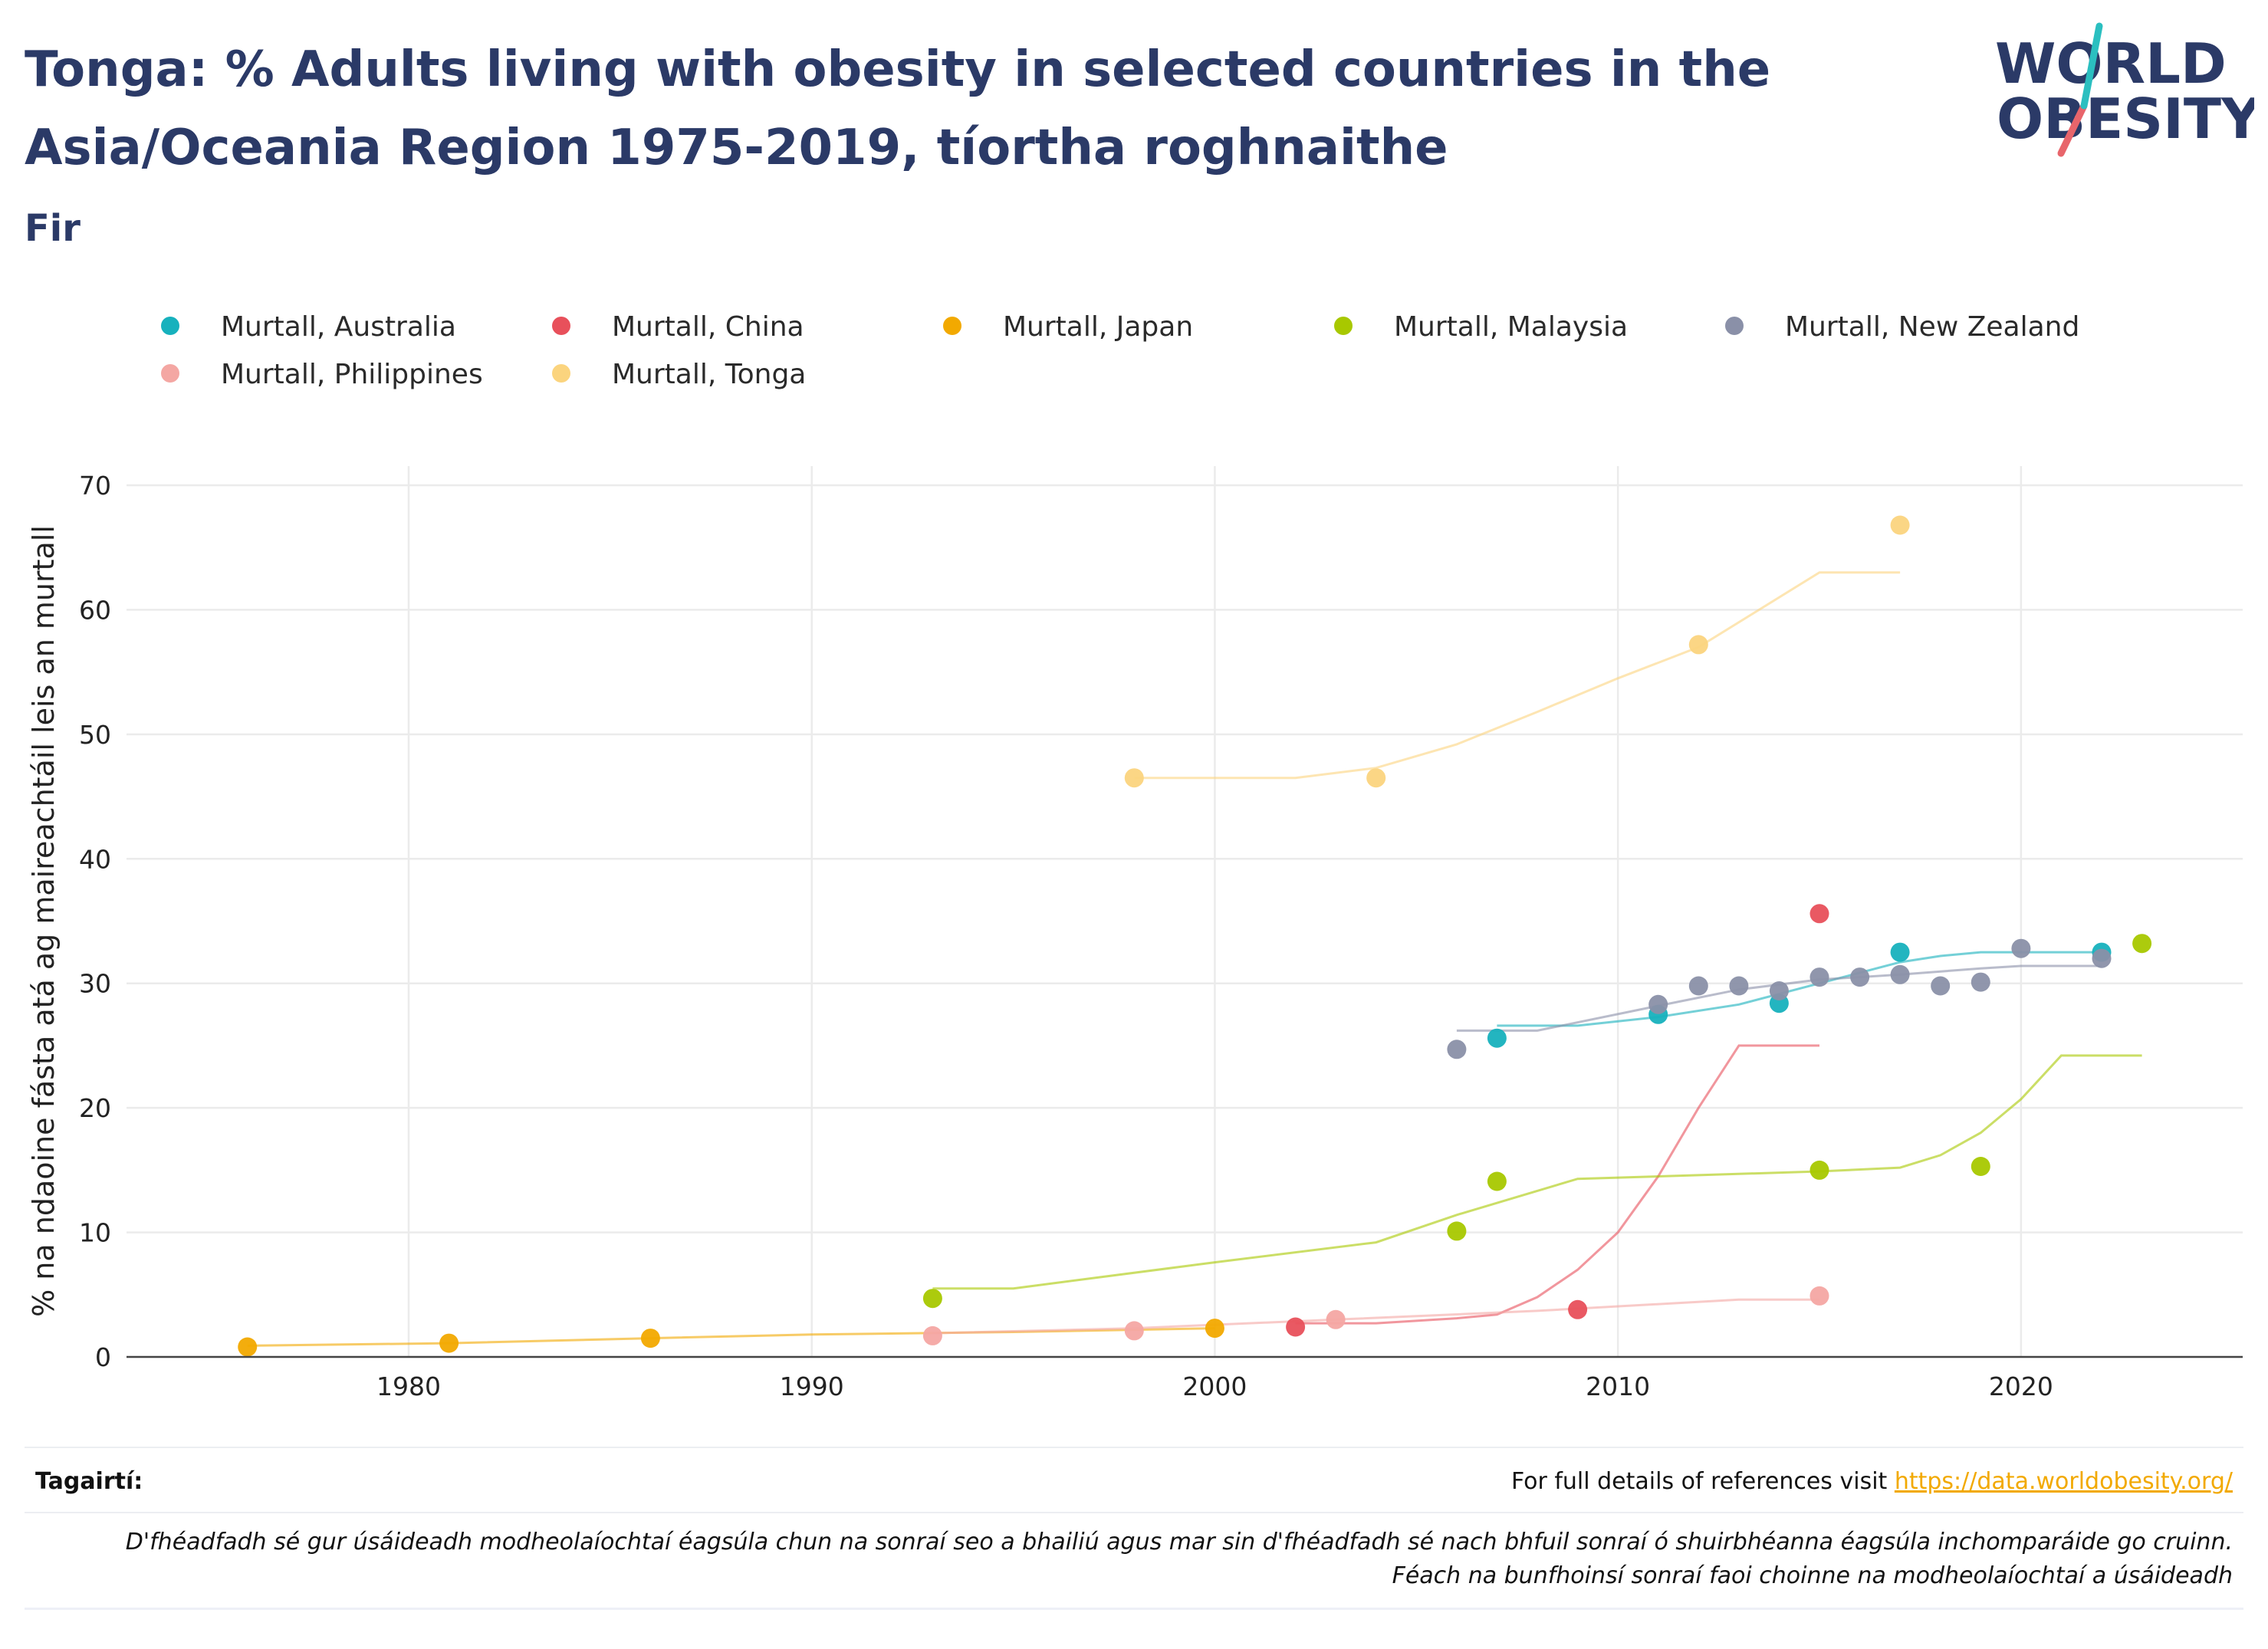 Image resolution: width=2268 pixels, height=1649 pixels. I want to click on y-tick-label: 60, so click(95, 610).